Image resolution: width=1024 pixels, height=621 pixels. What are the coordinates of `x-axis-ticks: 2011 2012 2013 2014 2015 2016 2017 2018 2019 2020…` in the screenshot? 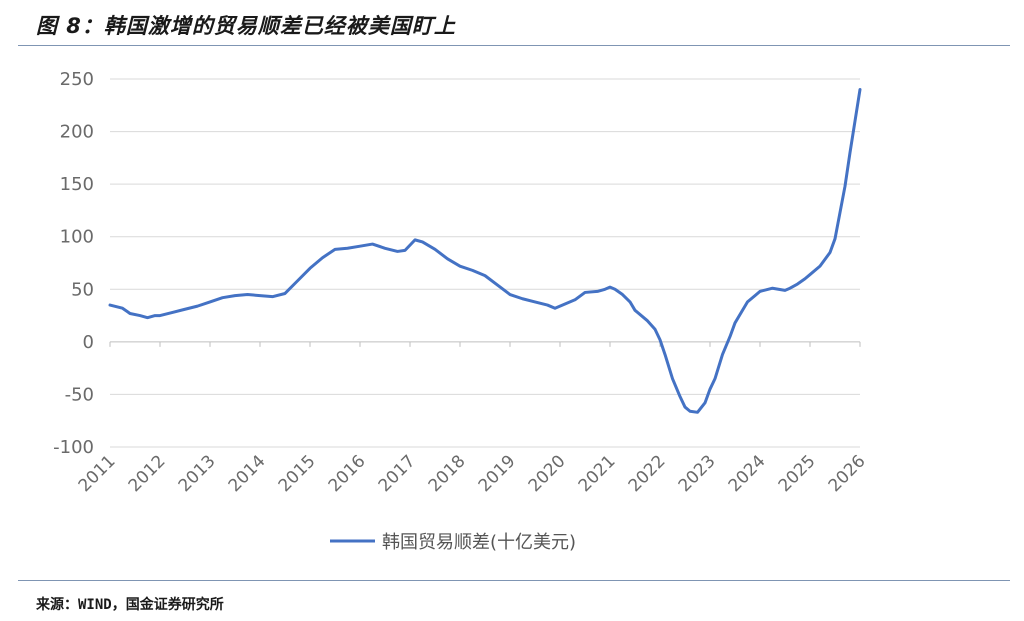 It's located at (472, 473).